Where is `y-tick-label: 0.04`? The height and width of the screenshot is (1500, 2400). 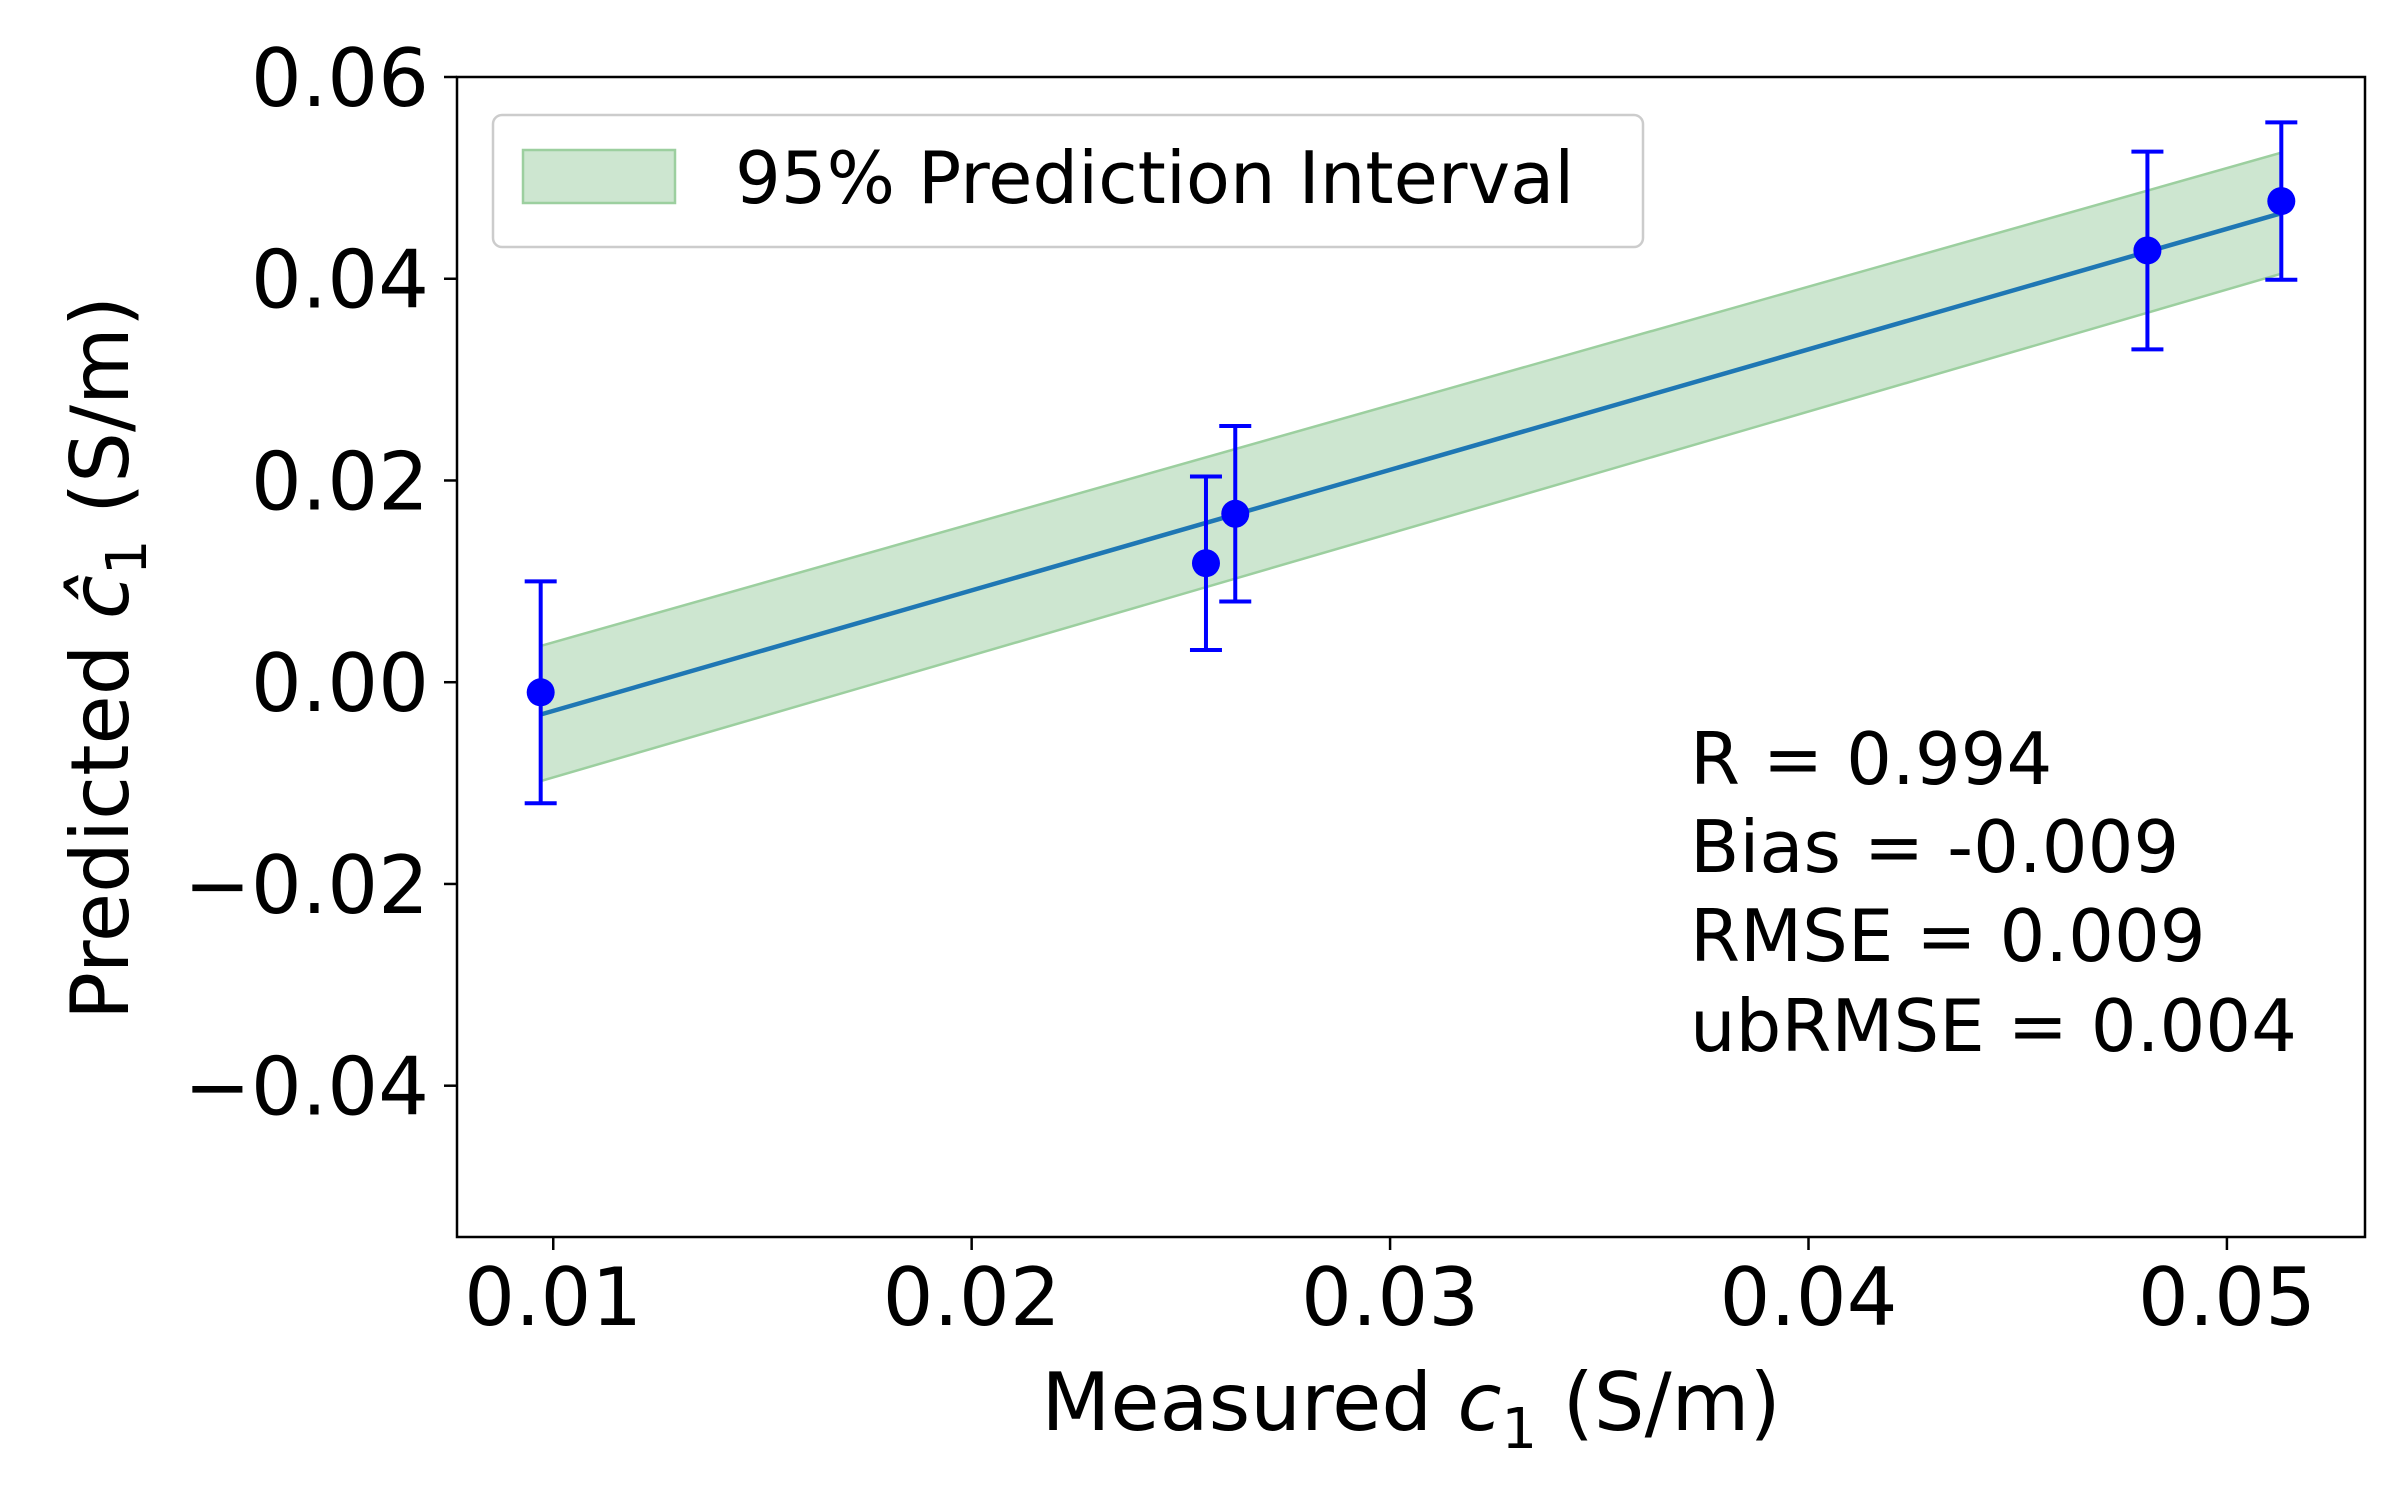 y-tick-label: 0.04 is located at coordinates (340, 280).